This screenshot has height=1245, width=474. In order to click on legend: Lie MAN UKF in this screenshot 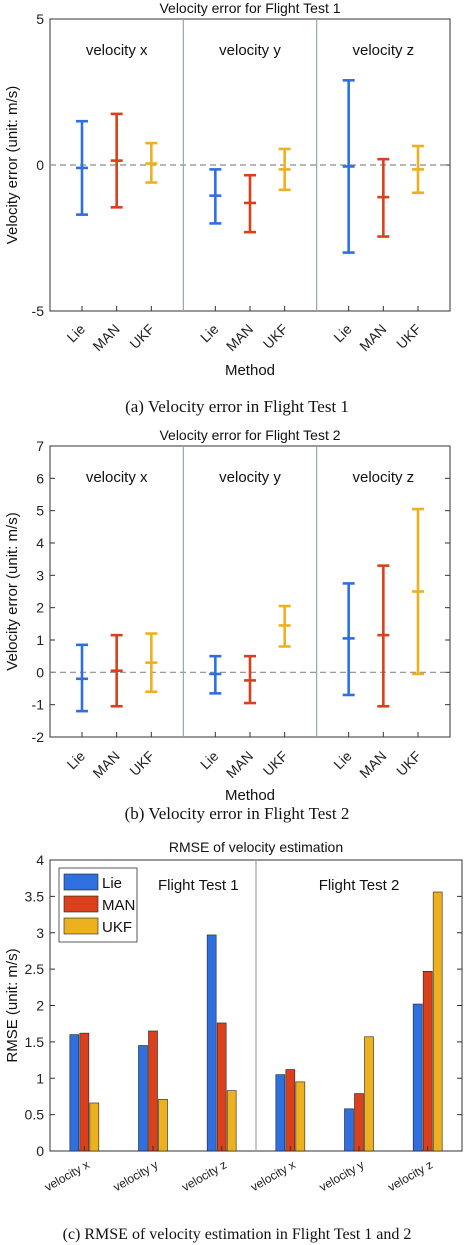, I will do `click(98, 905)`.